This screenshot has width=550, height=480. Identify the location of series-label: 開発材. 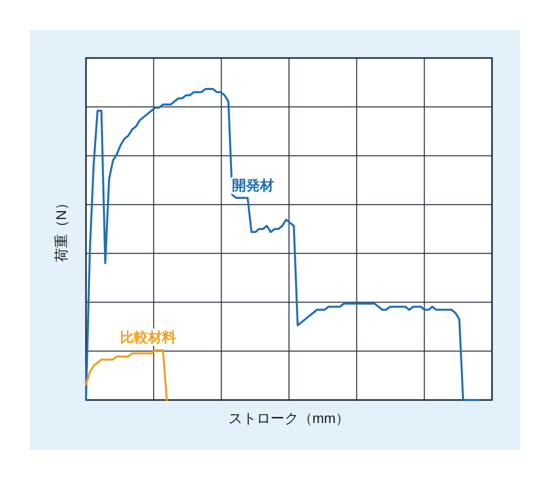
(253, 185).